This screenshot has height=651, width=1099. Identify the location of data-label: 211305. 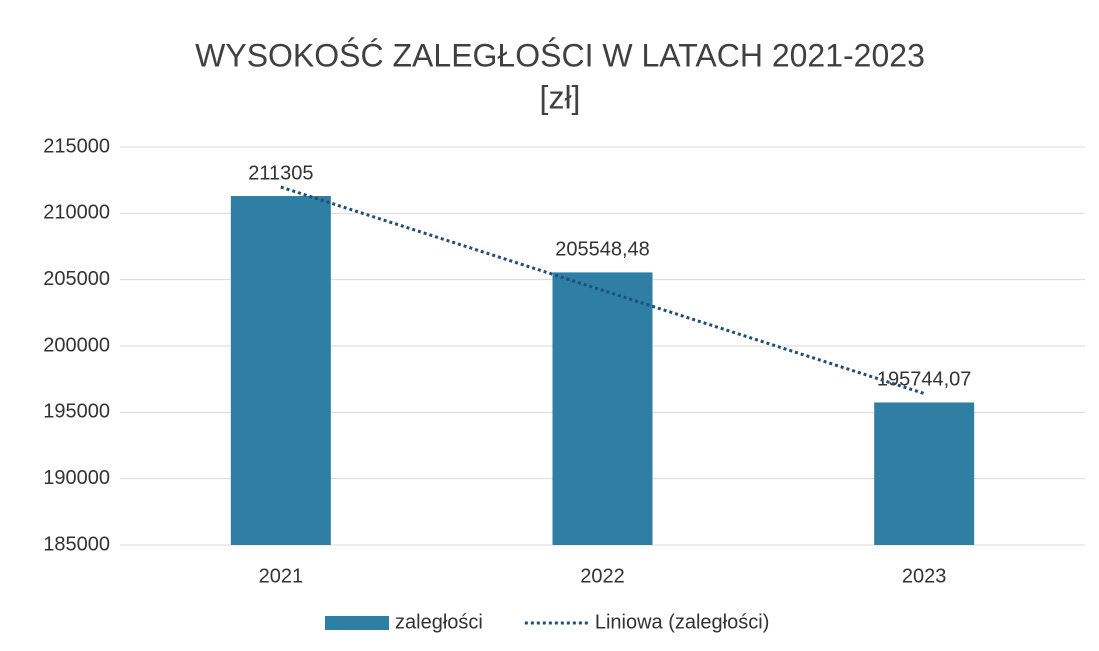
(280, 173).